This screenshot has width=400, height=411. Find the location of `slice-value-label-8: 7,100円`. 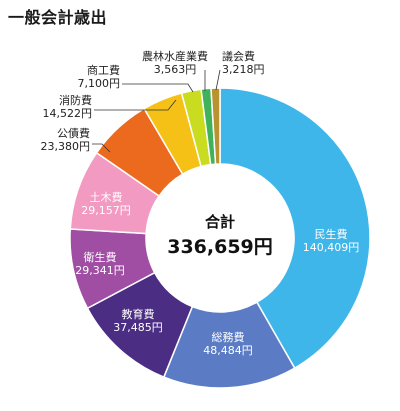

slice-value-label-8: 7,100円 is located at coordinates (99, 83).